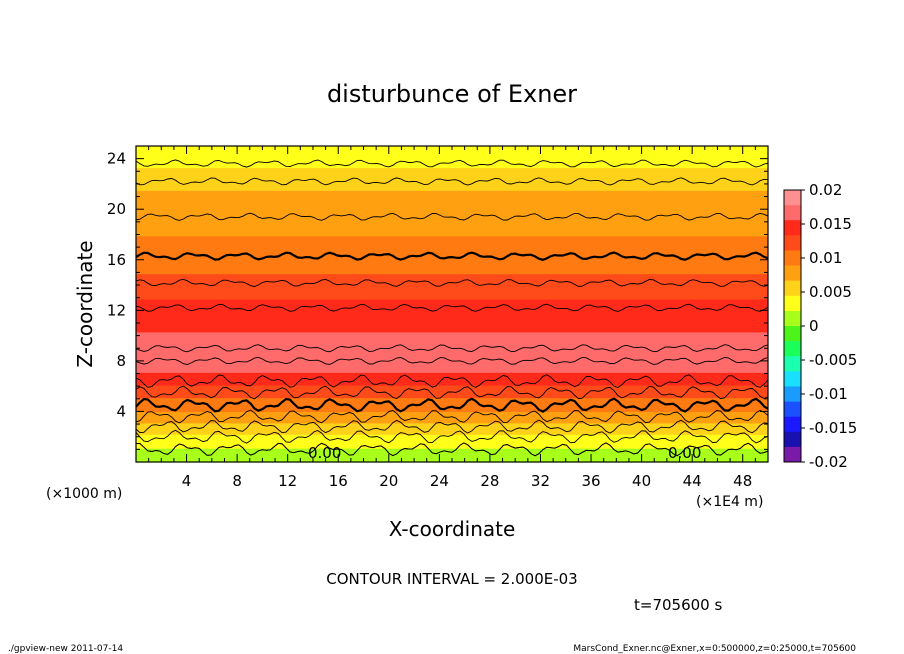  What do you see at coordinates (116, 159) in the screenshot?
I see `y-tick-label: 24` at bounding box center [116, 159].